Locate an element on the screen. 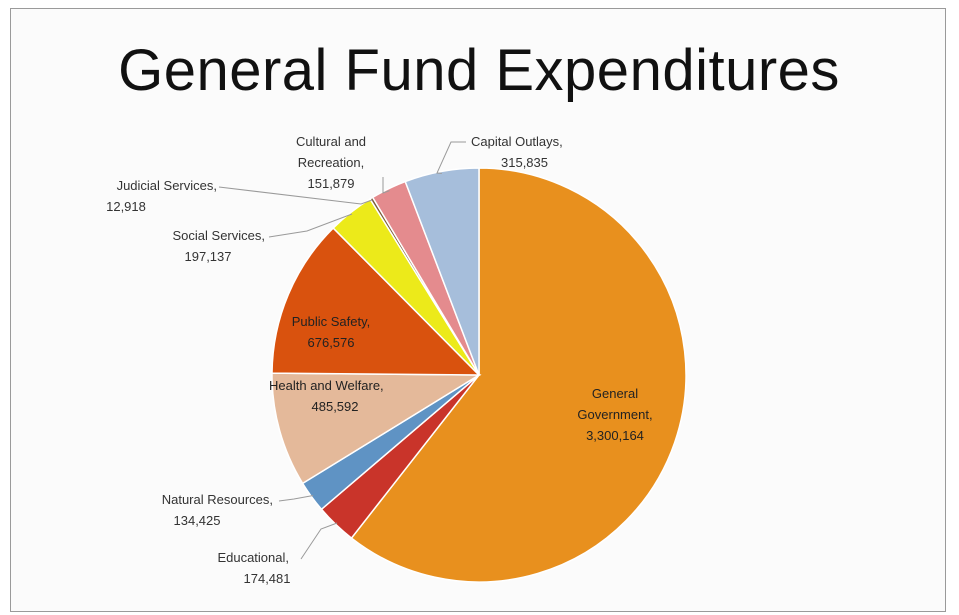  leader-line-educational is located at coordinates (319, 541).